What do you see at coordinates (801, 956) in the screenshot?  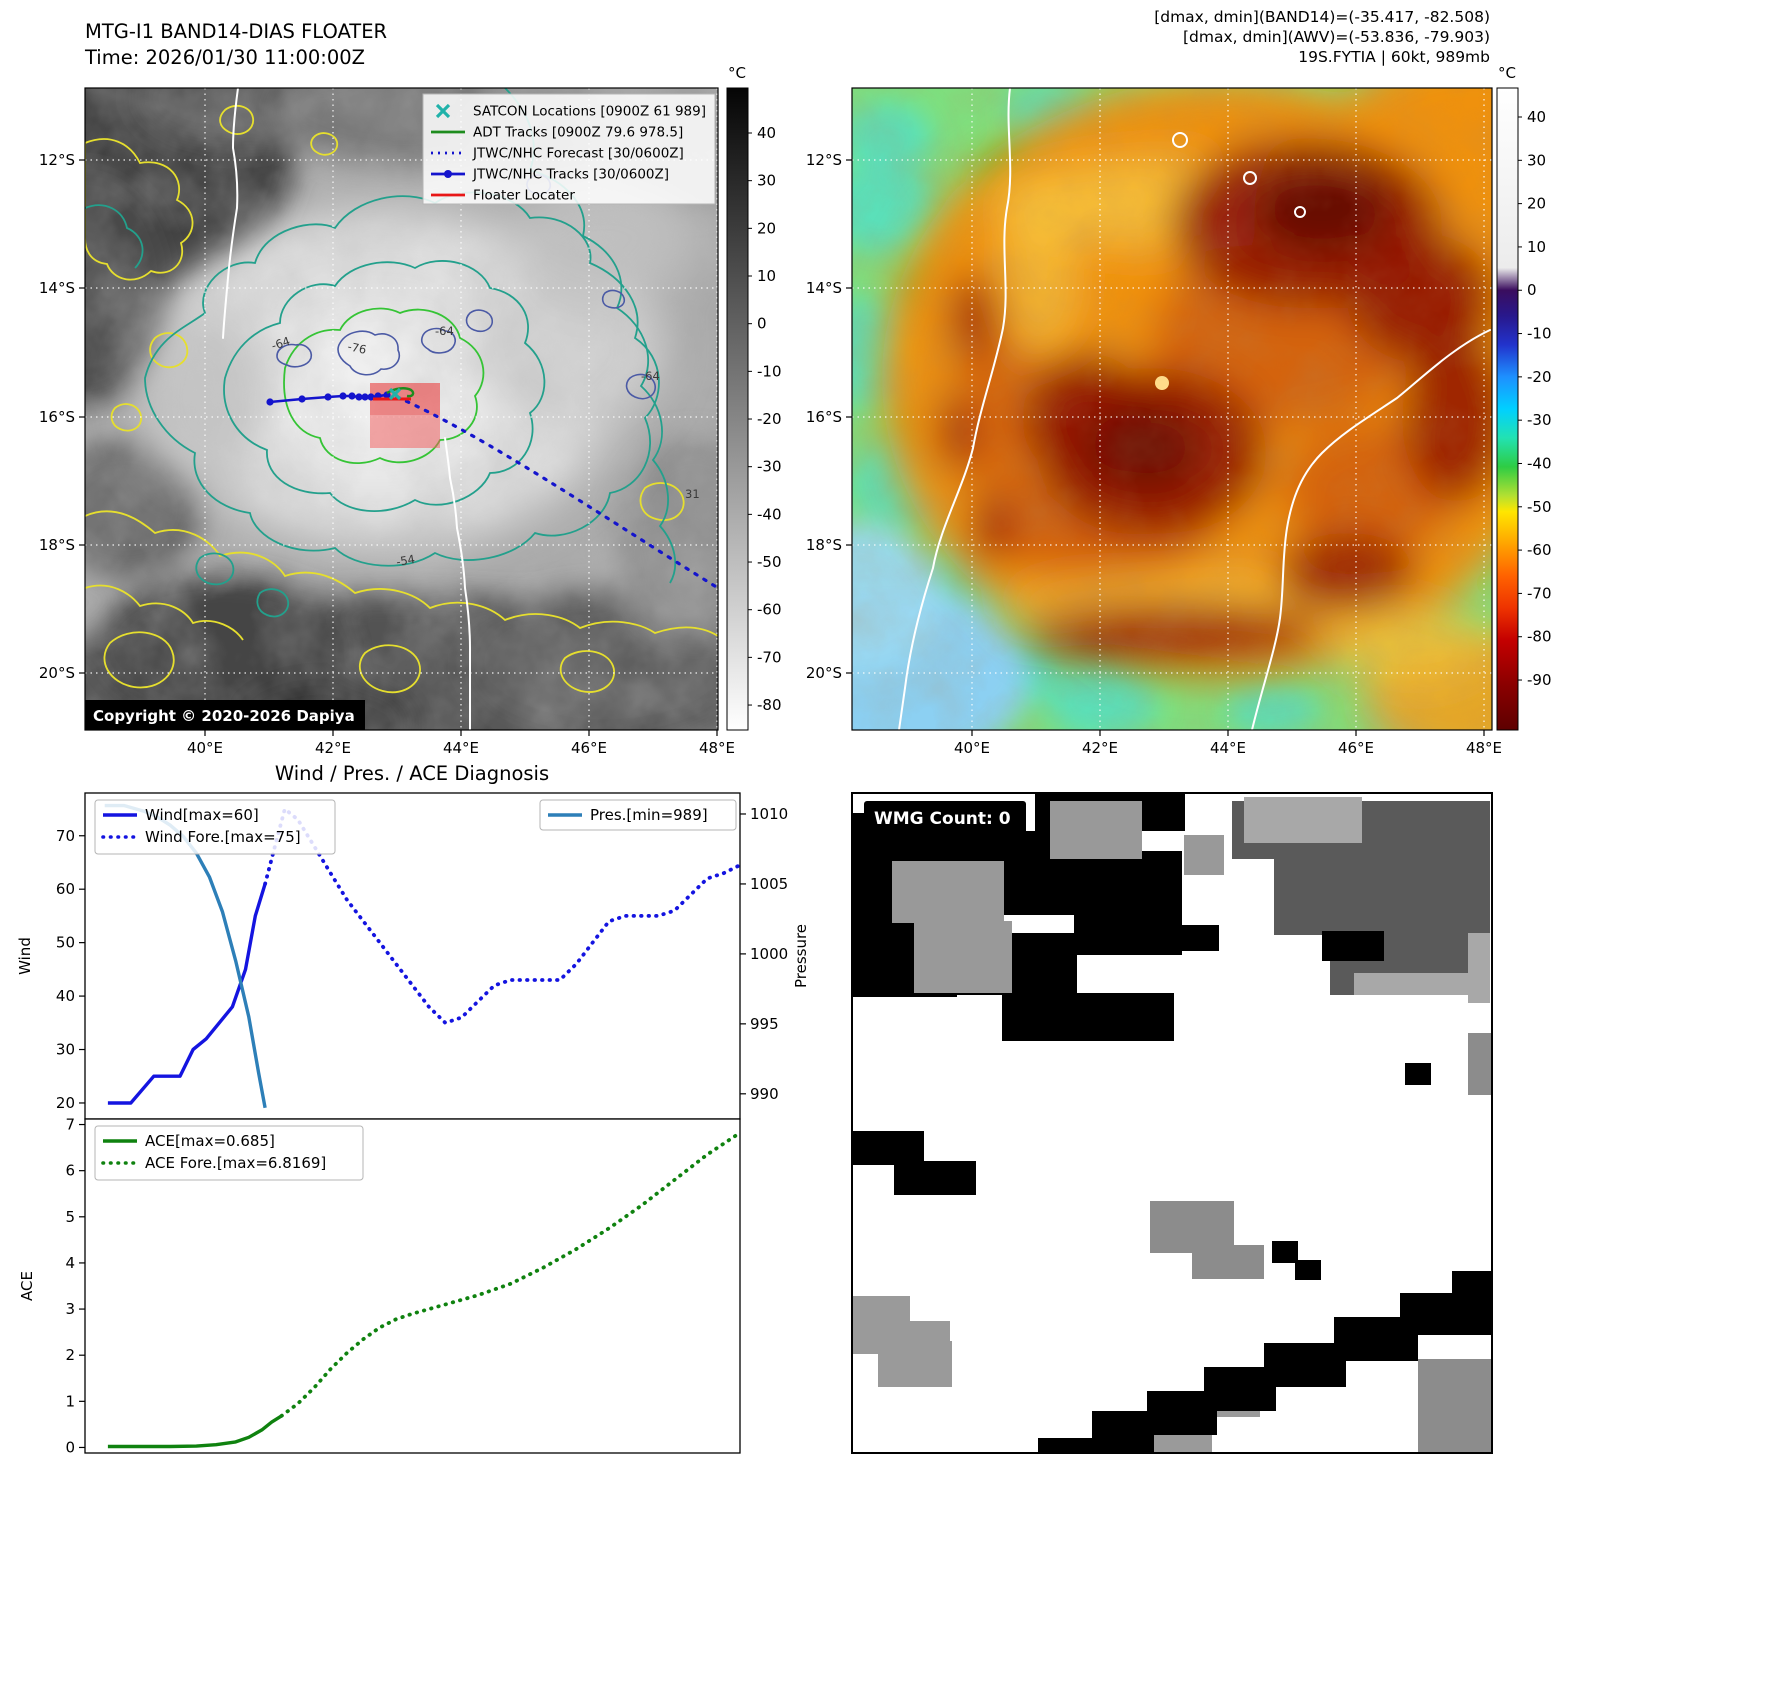 I see `pressure-axis-label: Pressure` at bounding box center [801, 956].